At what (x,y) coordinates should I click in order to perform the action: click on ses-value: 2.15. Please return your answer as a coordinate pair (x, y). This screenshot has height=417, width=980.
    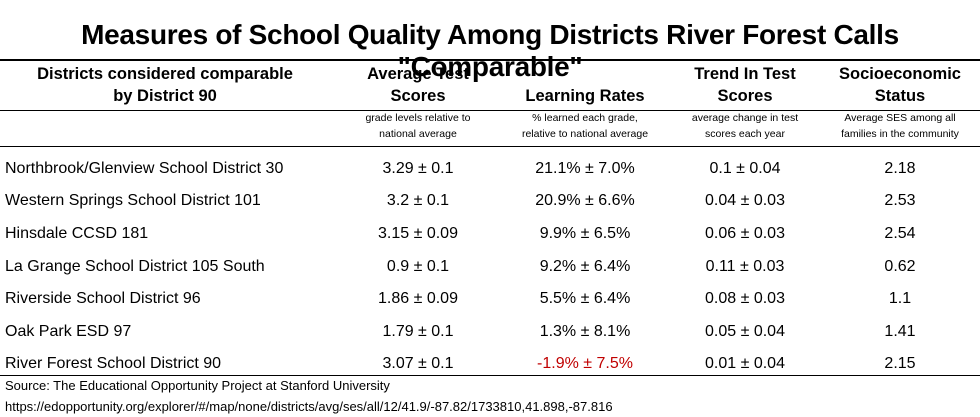
    Looking at the image, I should click on (900, 363).